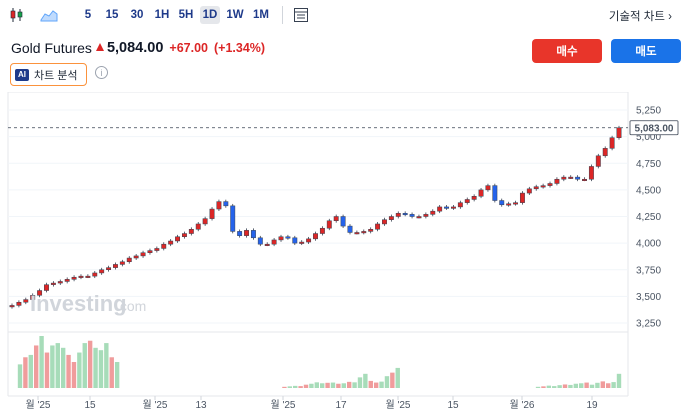  What do you see at coordinates (592, 405) in the screenshot?
I see `x-tick-label: 19` at bounding box center [592, 405].